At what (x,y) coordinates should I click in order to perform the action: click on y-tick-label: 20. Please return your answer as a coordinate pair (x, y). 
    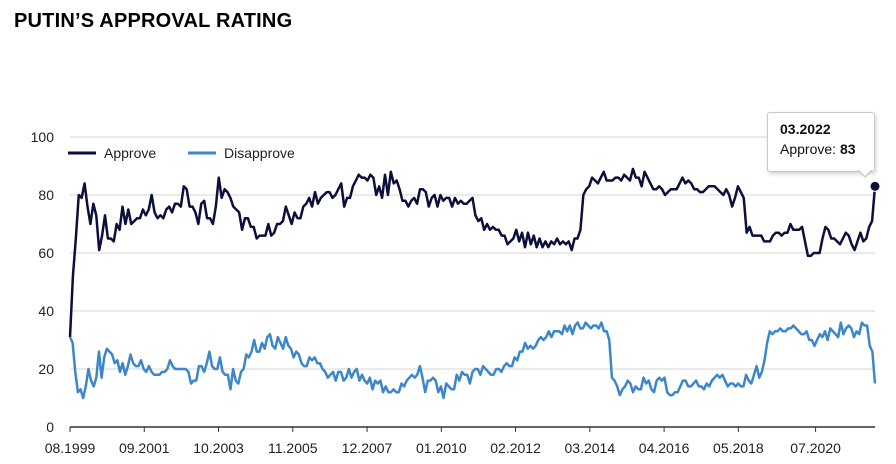
    Looking at the image, I should click on (46, 369).